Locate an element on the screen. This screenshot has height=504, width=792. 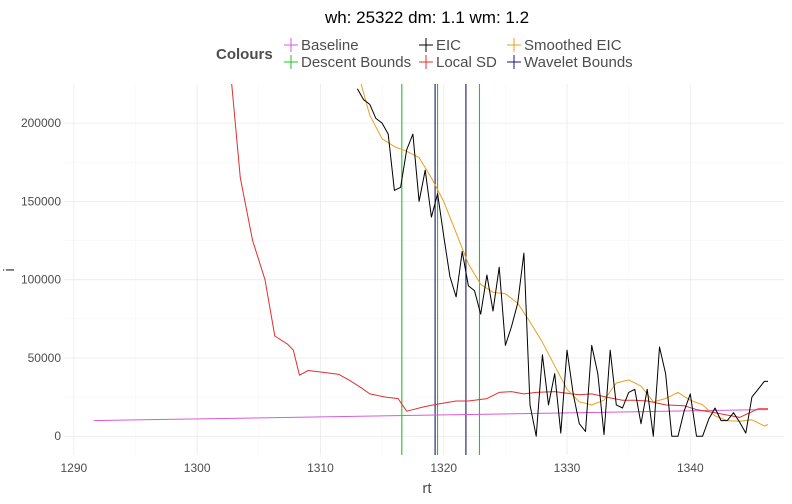
x-tick-label: 1310 is located at coordinates (320, 468).